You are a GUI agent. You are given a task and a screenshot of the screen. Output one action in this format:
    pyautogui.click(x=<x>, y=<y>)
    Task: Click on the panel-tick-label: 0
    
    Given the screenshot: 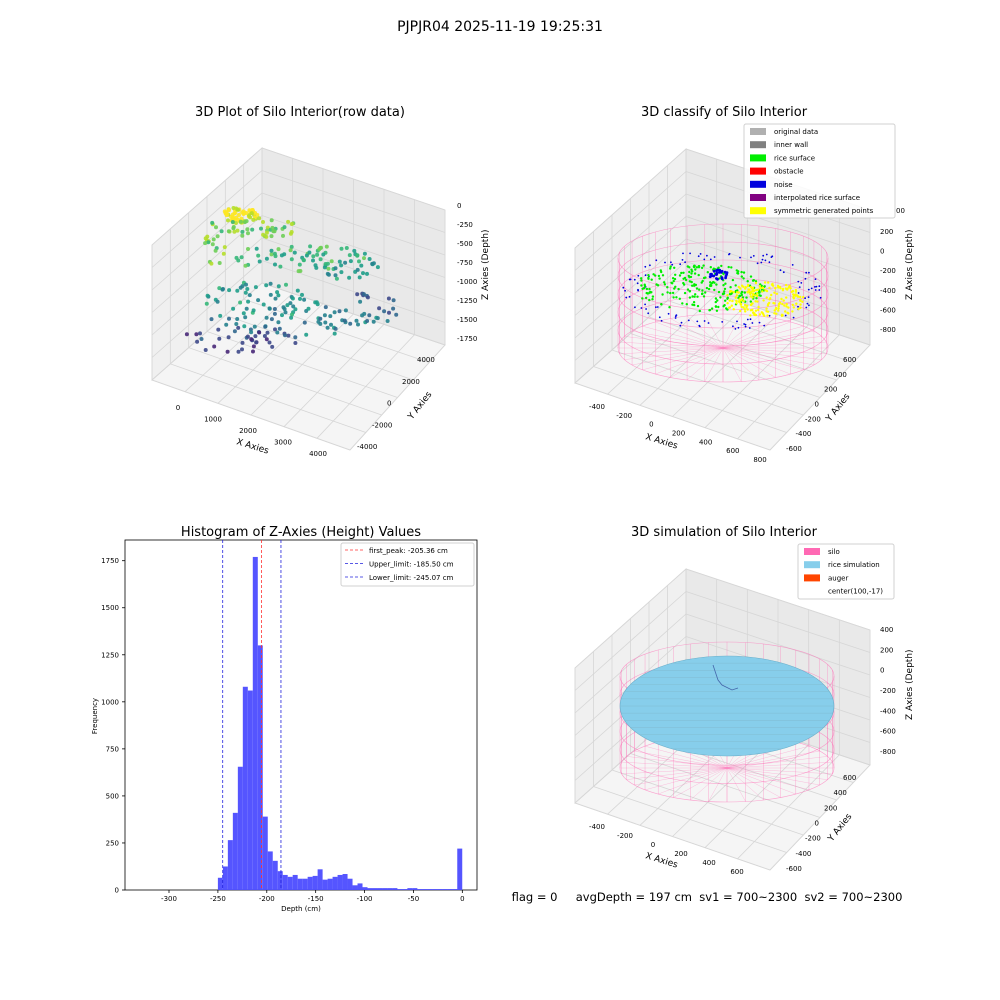 What is the action you would take?
    pyautogui.click(x=653, y=845)
    